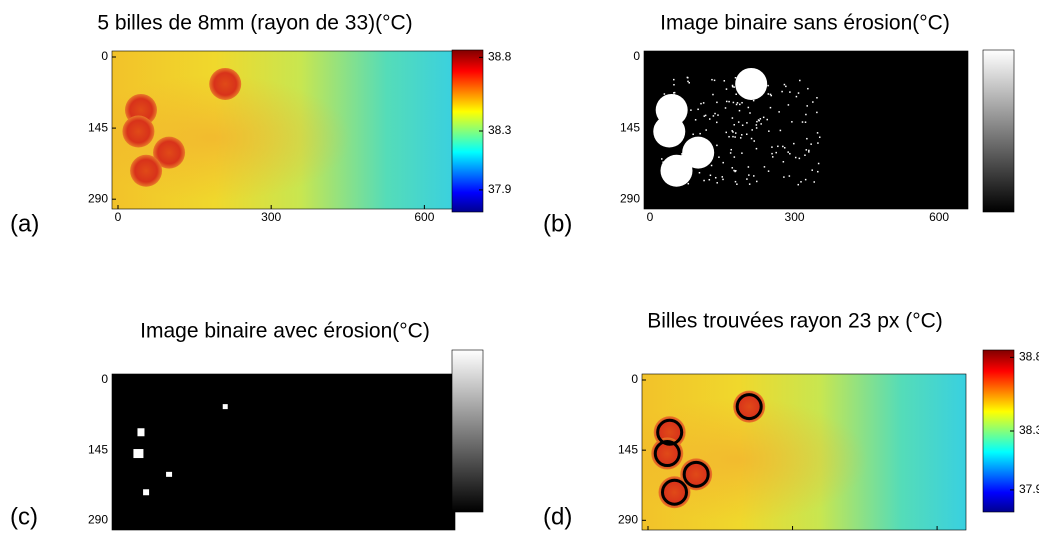 The height and width of the screenshot is (533, 1039). I want to click on binary-bg, so click(283, 452).